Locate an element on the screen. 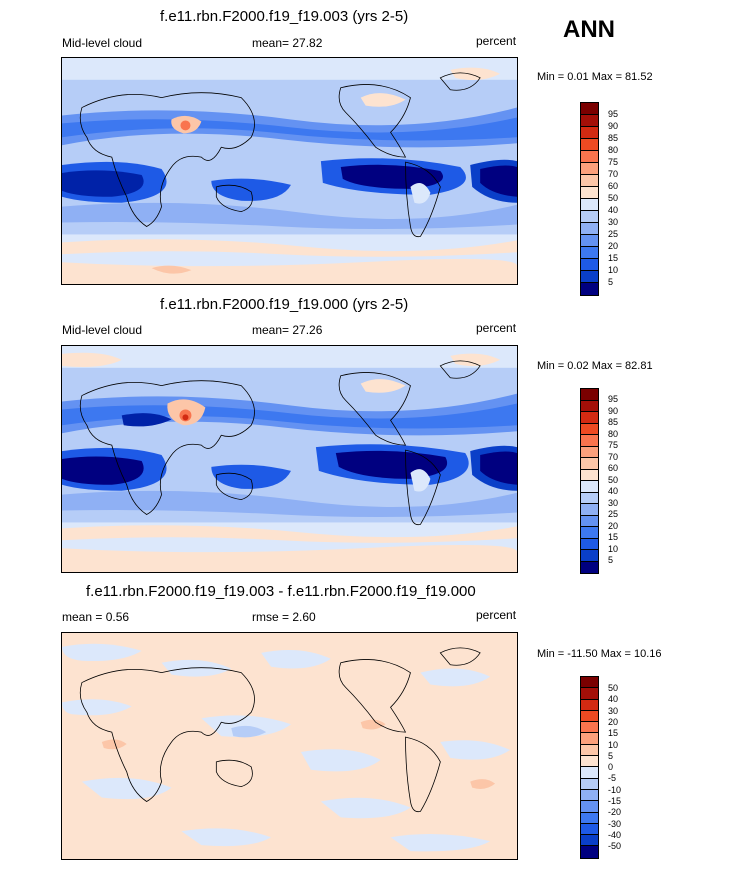 The height and width of the screenshot is (872, 733). panel-2-units-label: percent is located at coordinates (496, 328).